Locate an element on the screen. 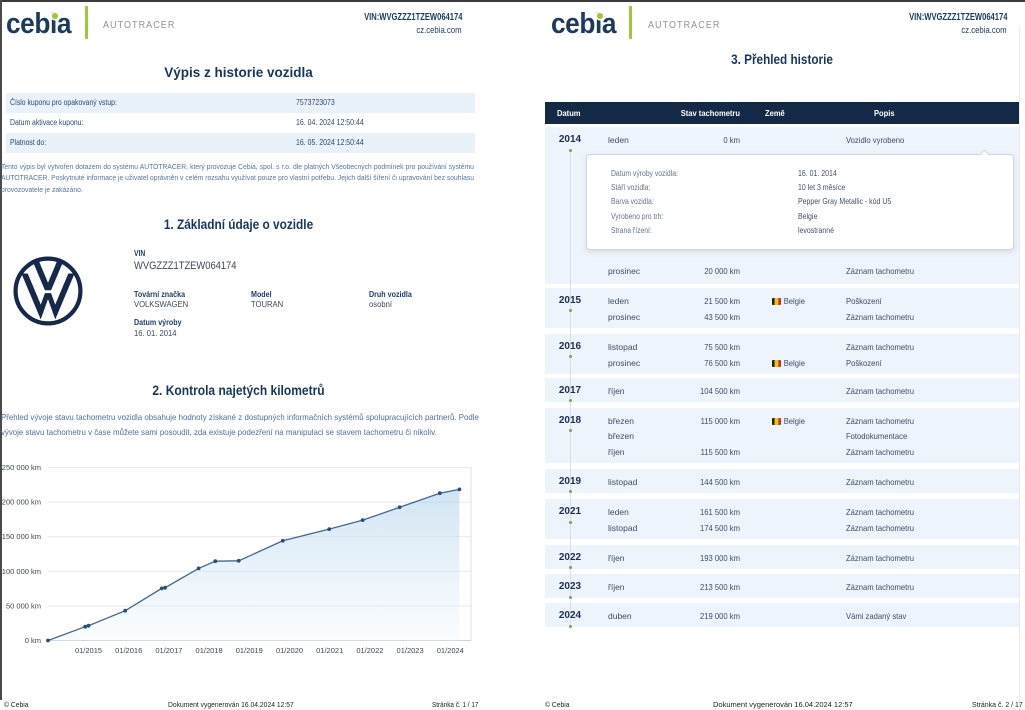 This screenshot has height=710, width=1025. svg-text: 01/2018 is located at coordinates (209, 650).